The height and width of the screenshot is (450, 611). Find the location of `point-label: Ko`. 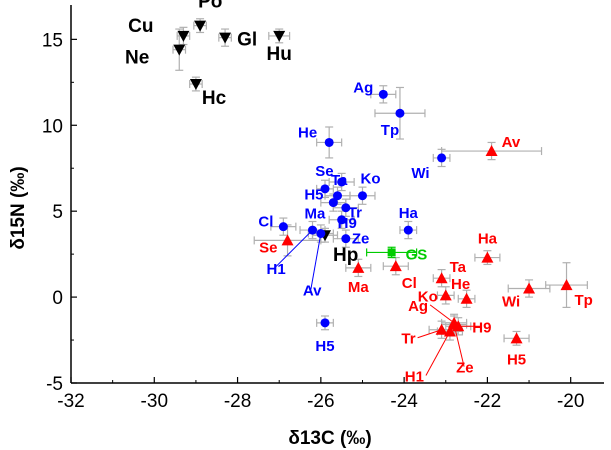

point-label: Ko is located at coordinates (370, 179).